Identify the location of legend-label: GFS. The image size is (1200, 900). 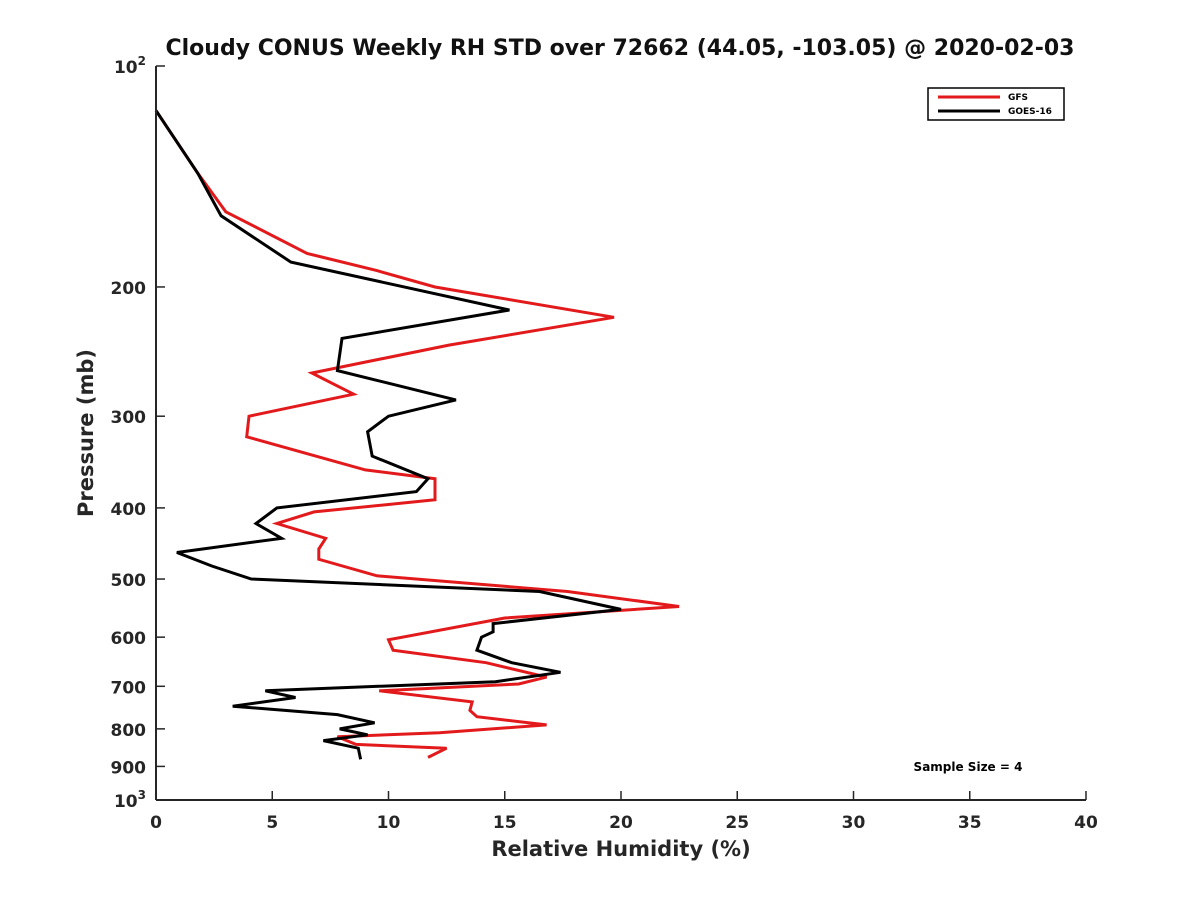
(1018, 98).